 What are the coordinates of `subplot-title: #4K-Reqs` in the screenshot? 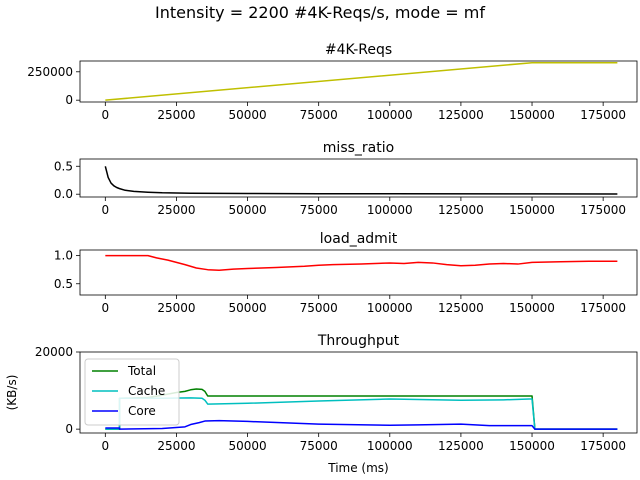 It's located at (358, 50).